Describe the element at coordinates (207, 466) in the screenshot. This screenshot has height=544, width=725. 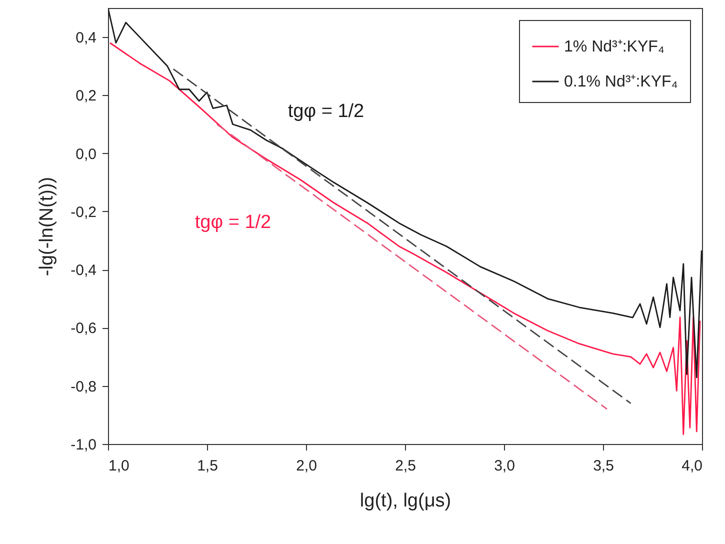
I see `x-tick-label: 1,5` at that location.